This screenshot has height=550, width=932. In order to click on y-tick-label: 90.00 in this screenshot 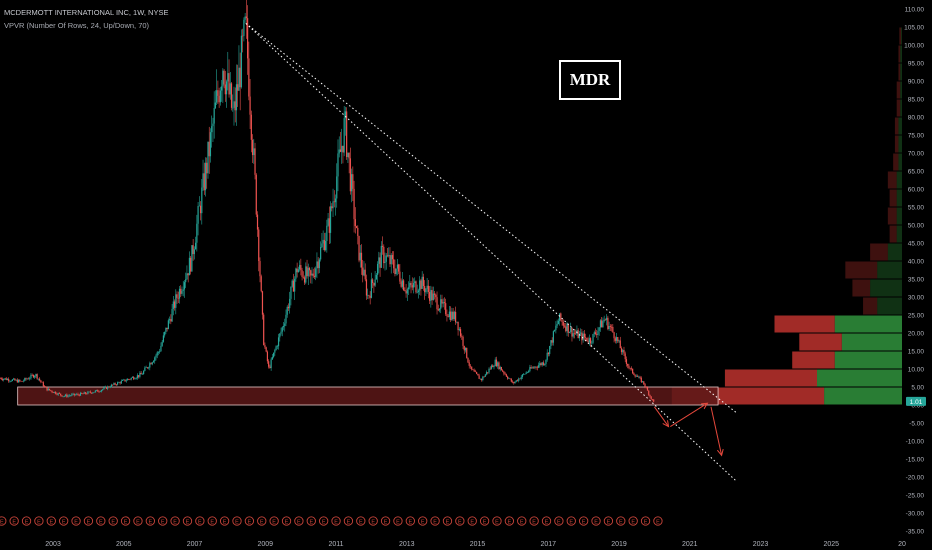, I will do `click(916, 81)`.